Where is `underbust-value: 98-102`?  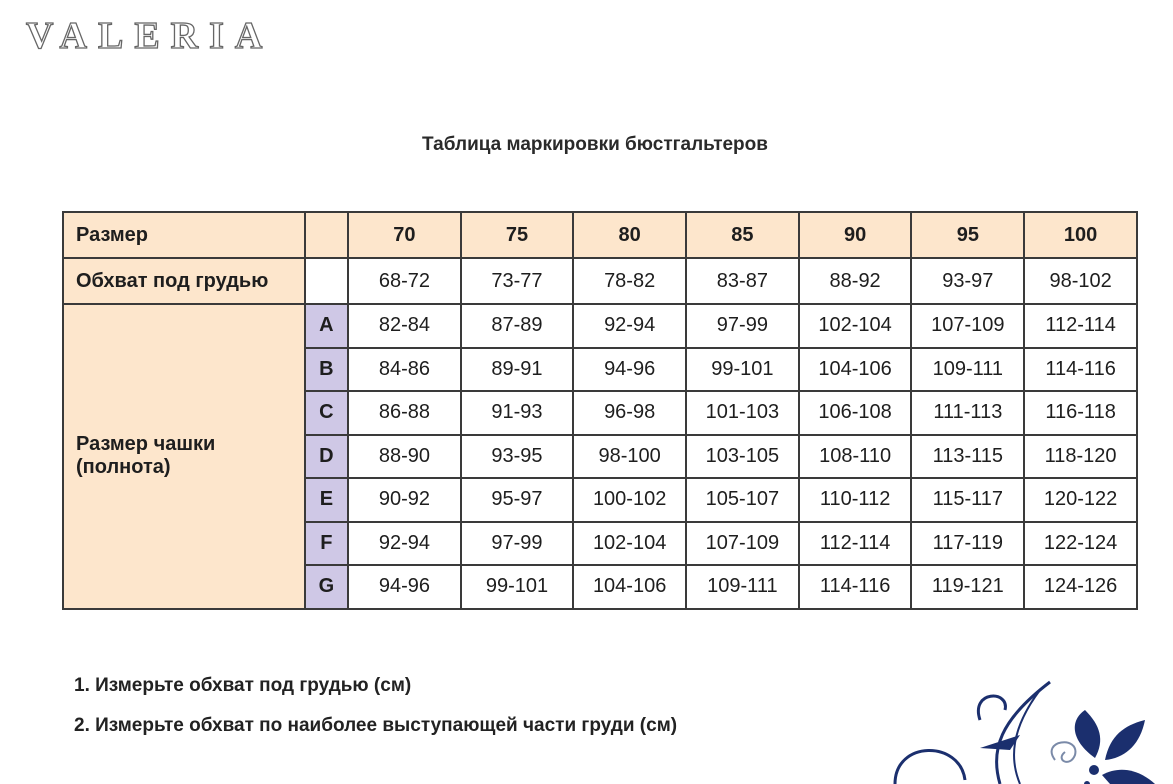 underbust-value: 98-102 is located at coordinates (1080, 281).